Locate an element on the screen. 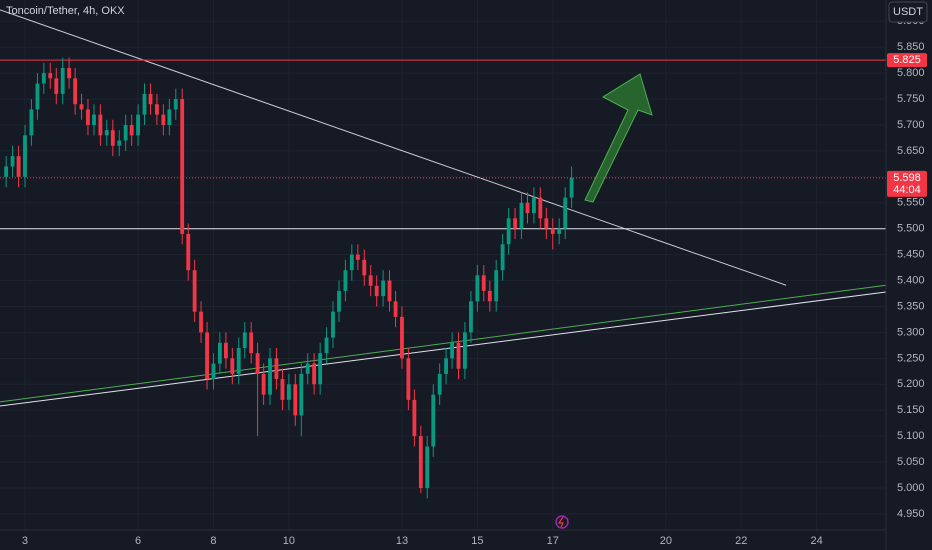  currency-label: USDT is located at coordinates (908, 12).